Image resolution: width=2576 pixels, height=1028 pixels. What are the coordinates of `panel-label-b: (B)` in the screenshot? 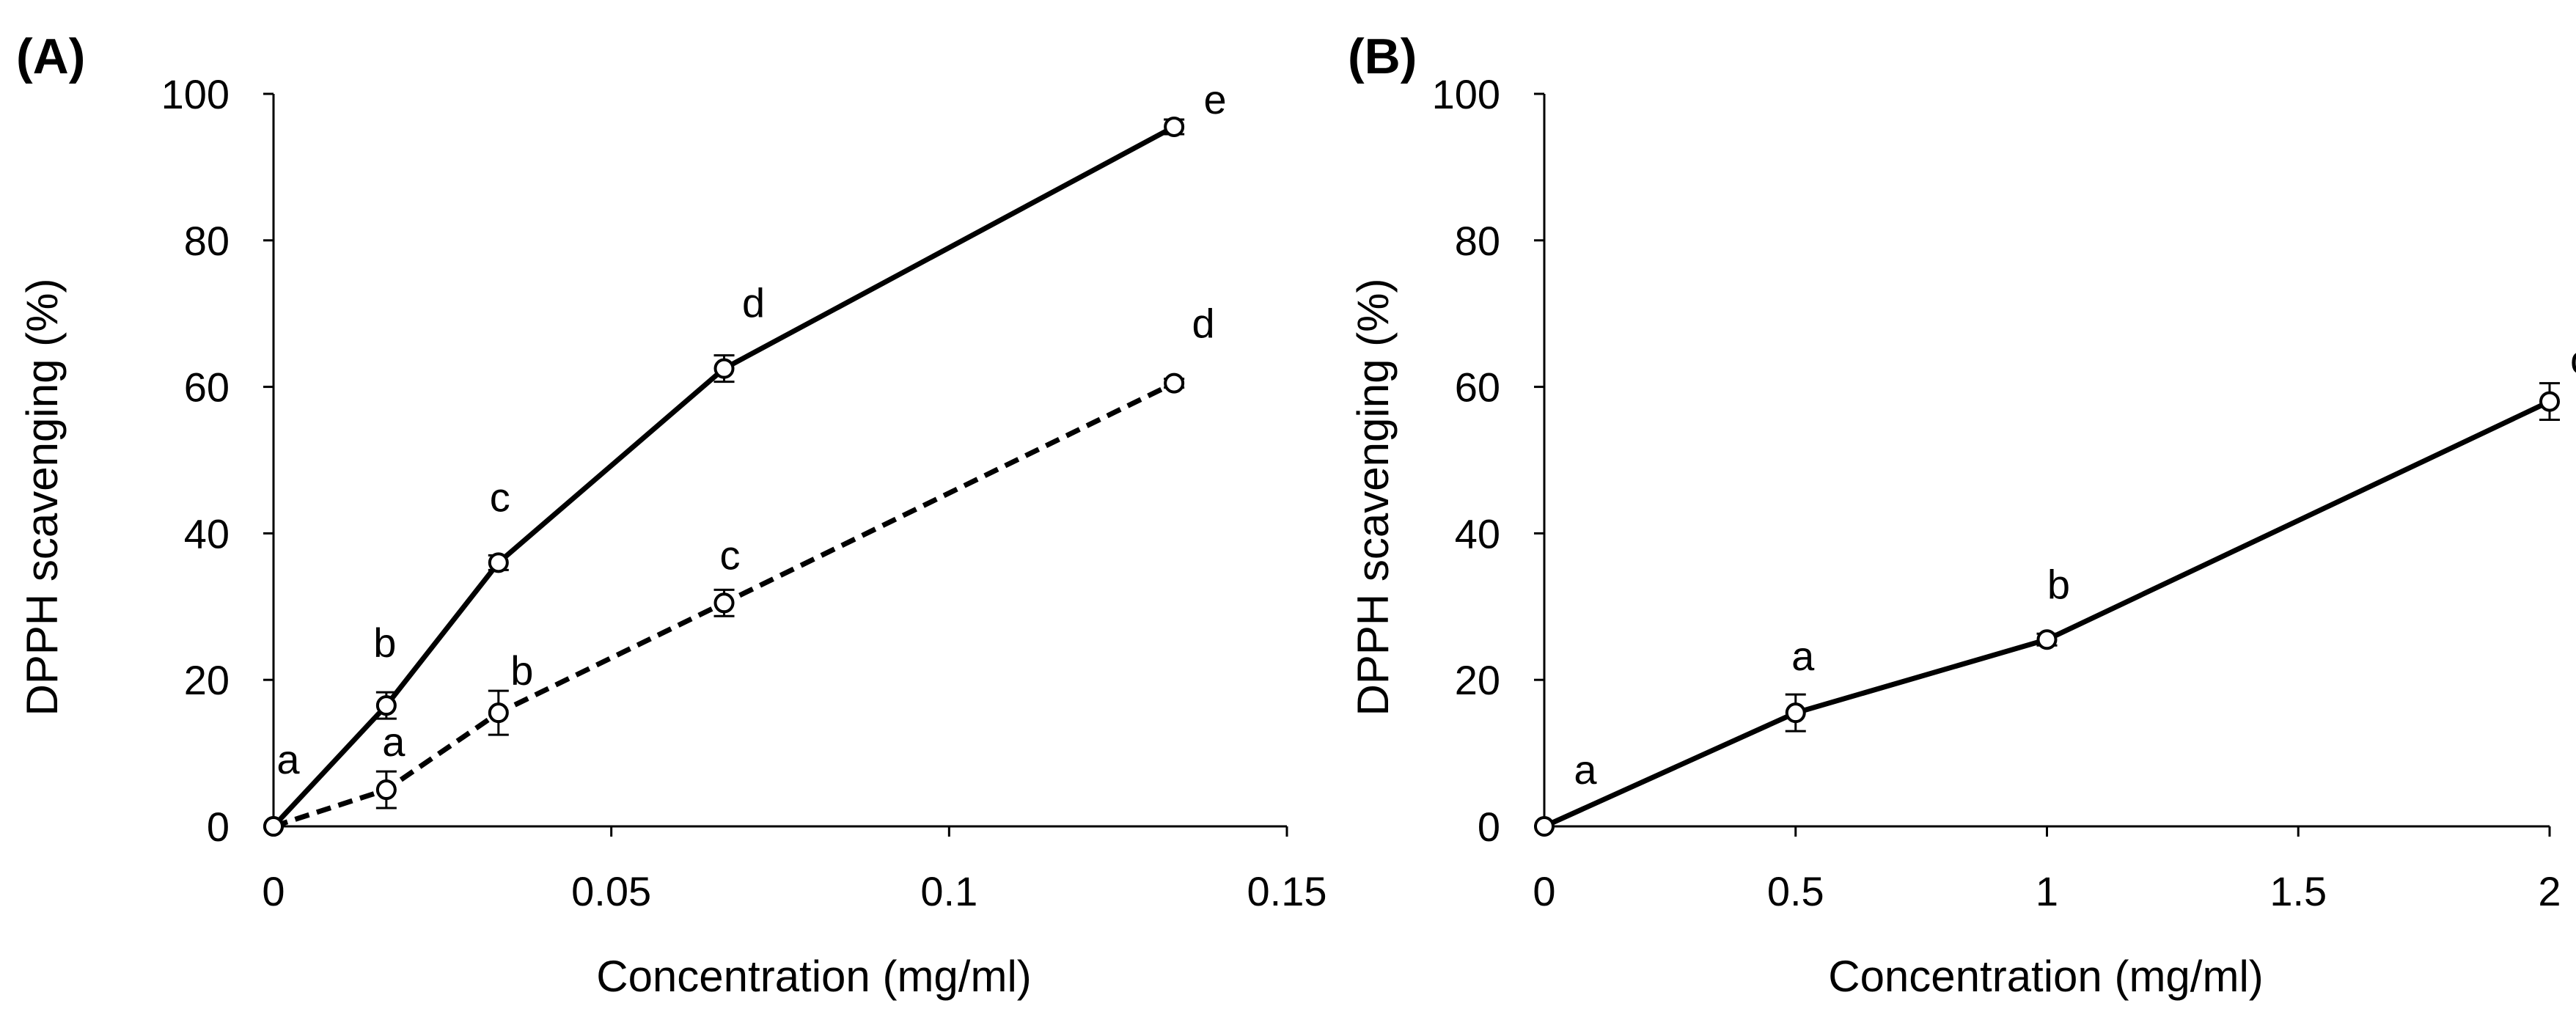 It's located at (1383, 56).